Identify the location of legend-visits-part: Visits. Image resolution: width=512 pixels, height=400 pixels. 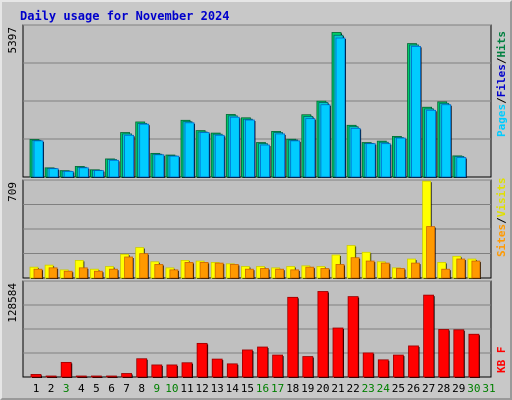
(501, 198).